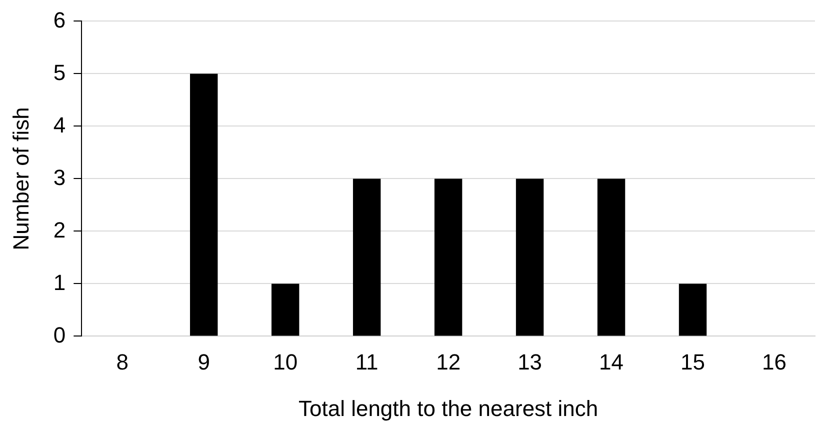 This screenshot has width=825, height=427. I want to click on y-tick-label: 4, so click(59, 125).